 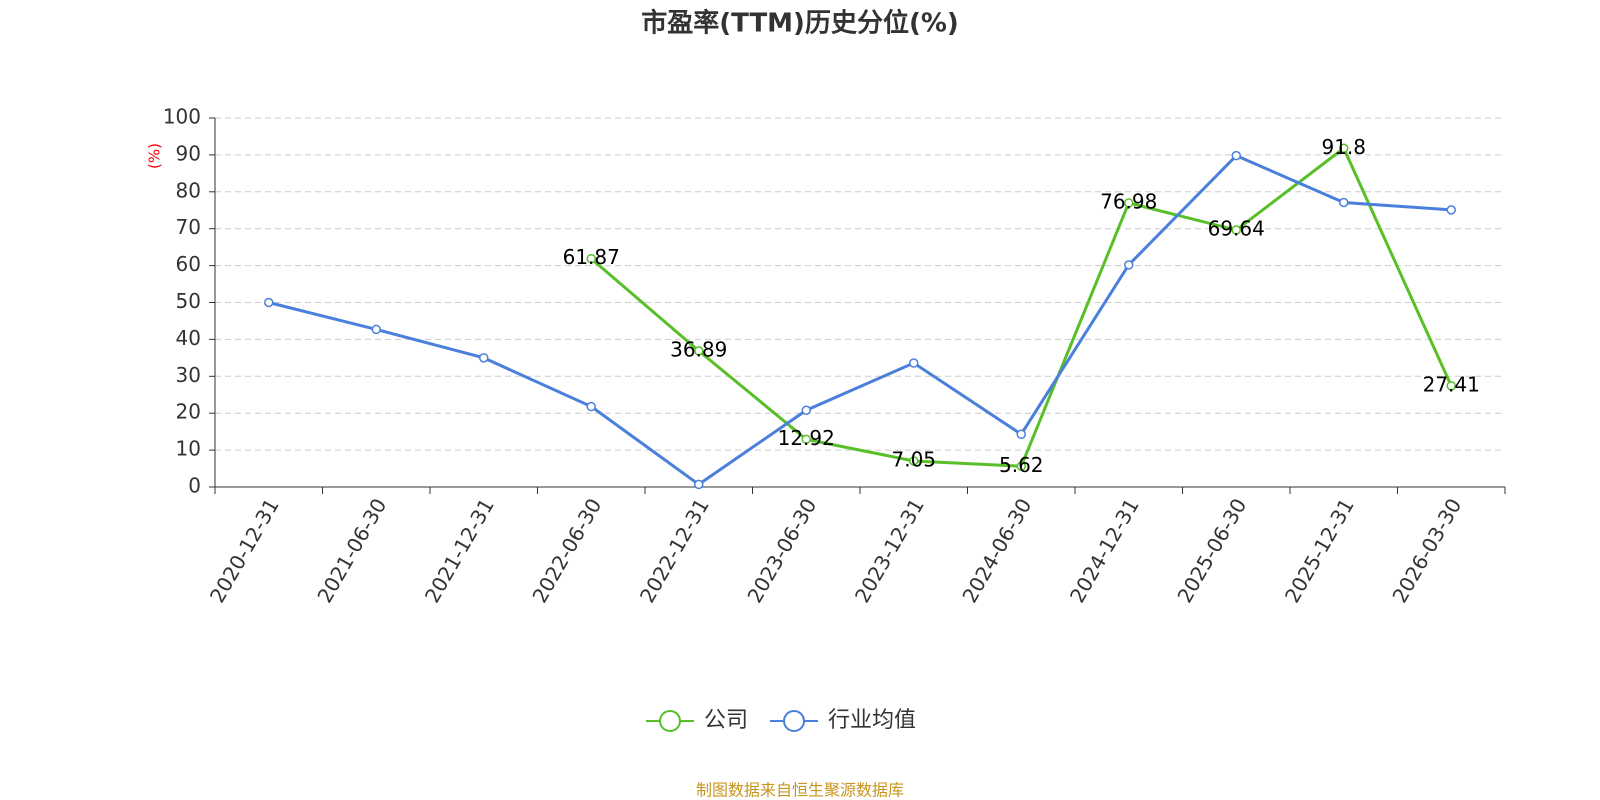 What do you see at coordinates (182, 117) in the screenshot?
I see `y-tick-label: 100` at bounding box center [182, 117].